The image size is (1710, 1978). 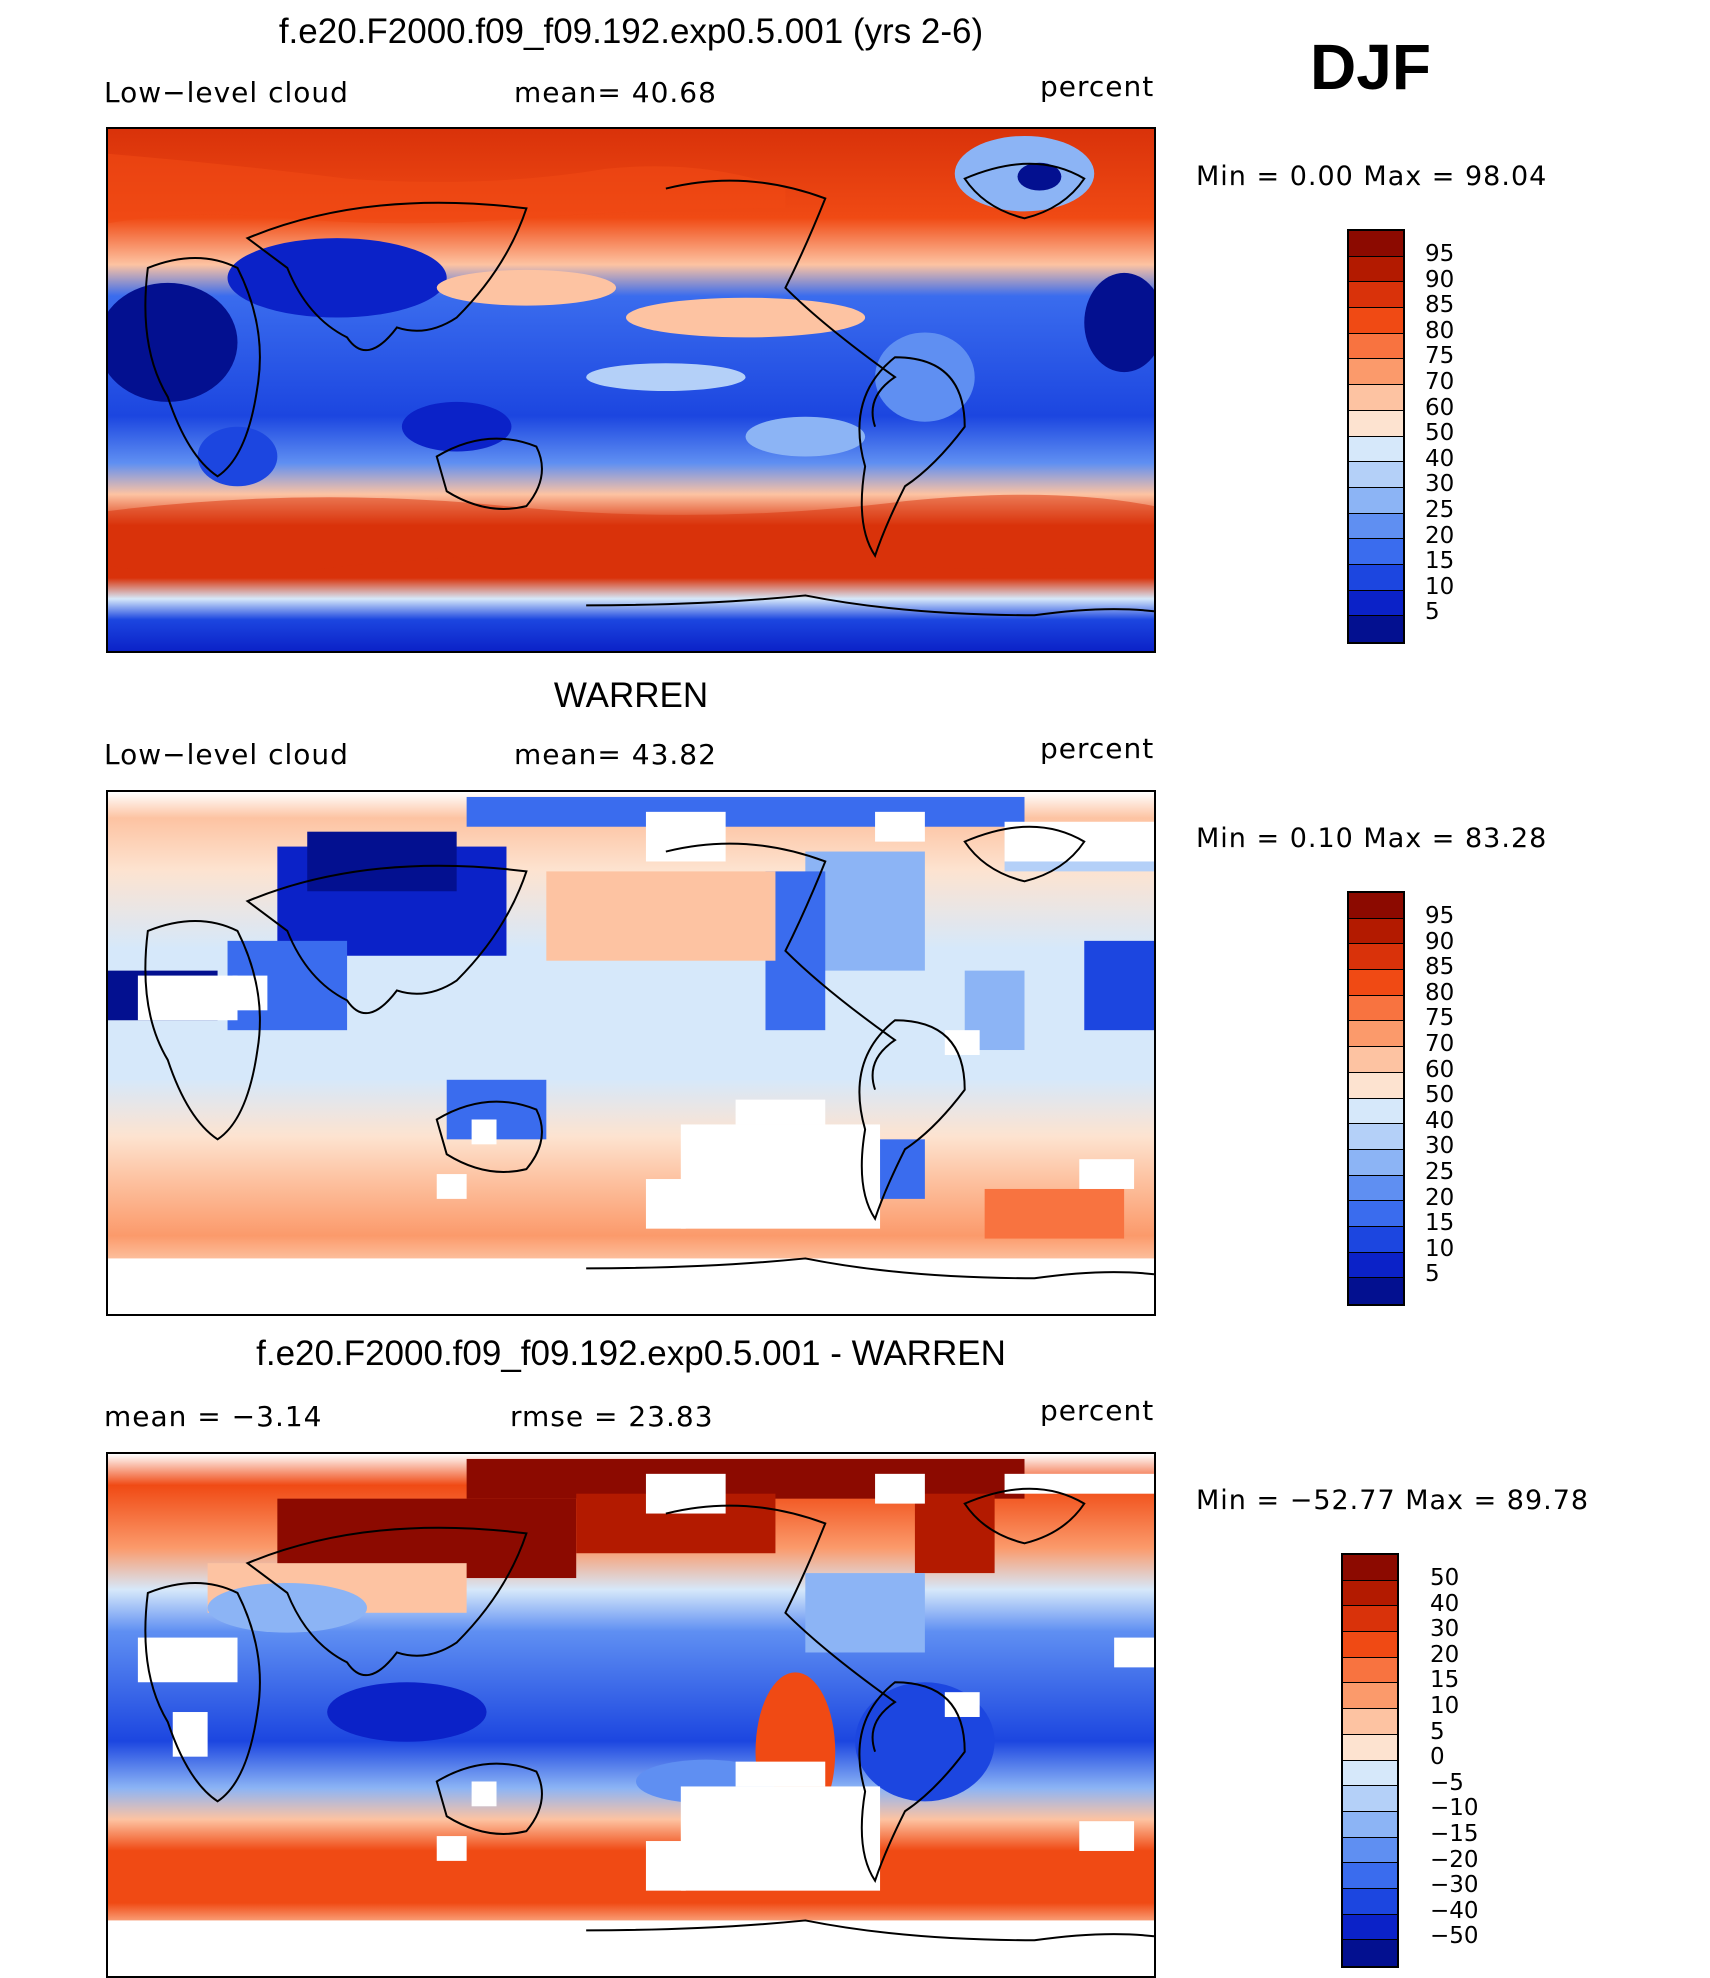 I want to click on mean-label: mean= 43.82, so click(x=615, y=754).